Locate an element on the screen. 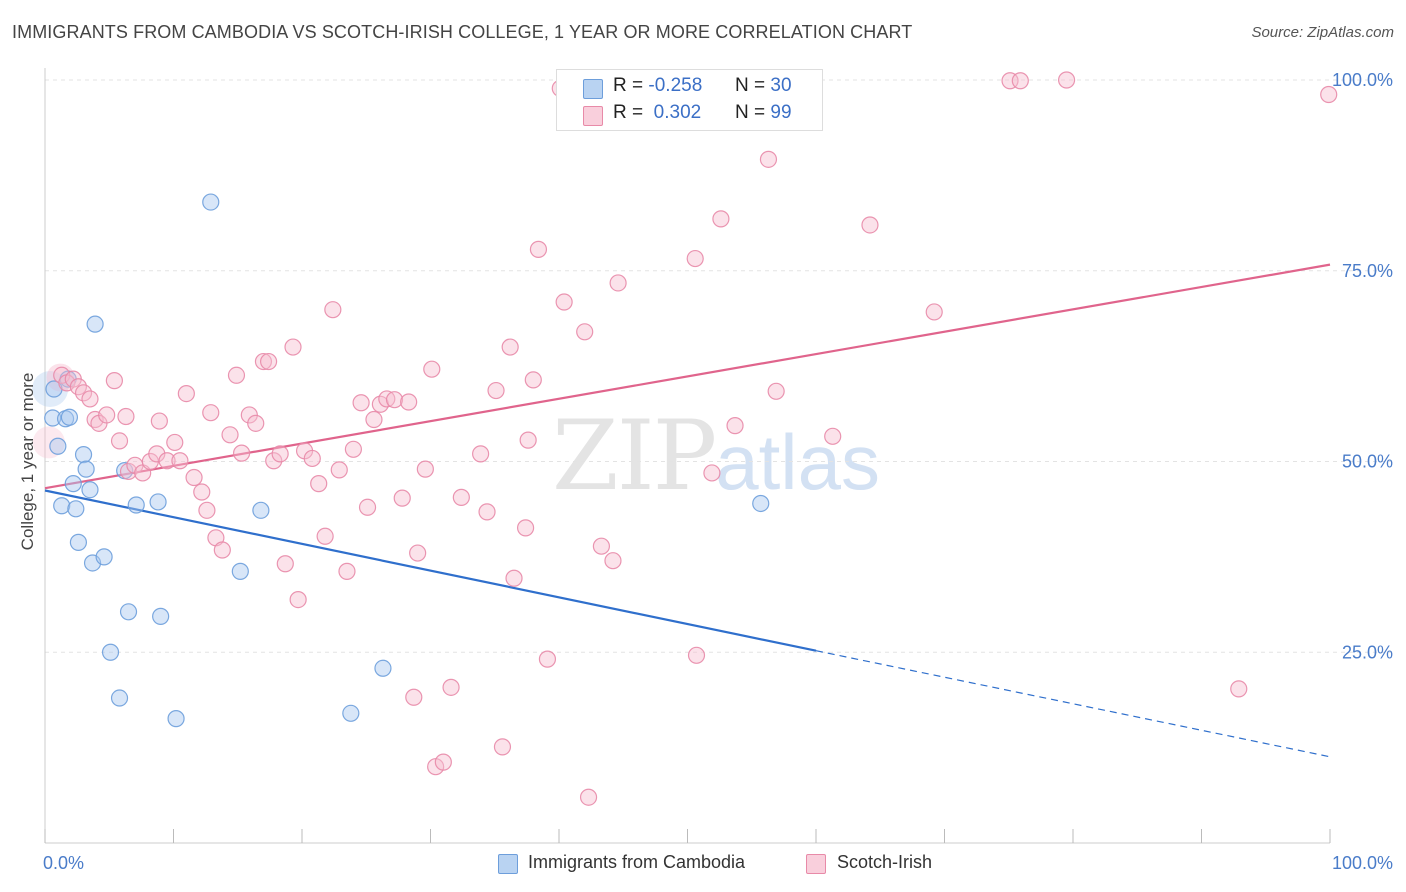 This screenshot has height=892, width=1406. series-legend: Immigrants from Cambodia Scotch-Irish is located at coordinates (703, 865).